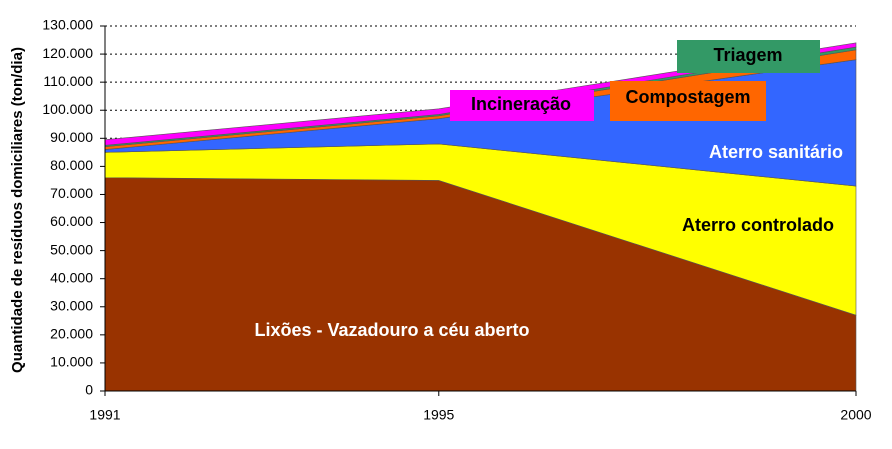 Image resolution: width=892 pixels, height=449 pixels. What do you see at coordinates (71, 165) in the screenshot?
I see `y-tick-label: 80.000` at bounding box center [71, 165].